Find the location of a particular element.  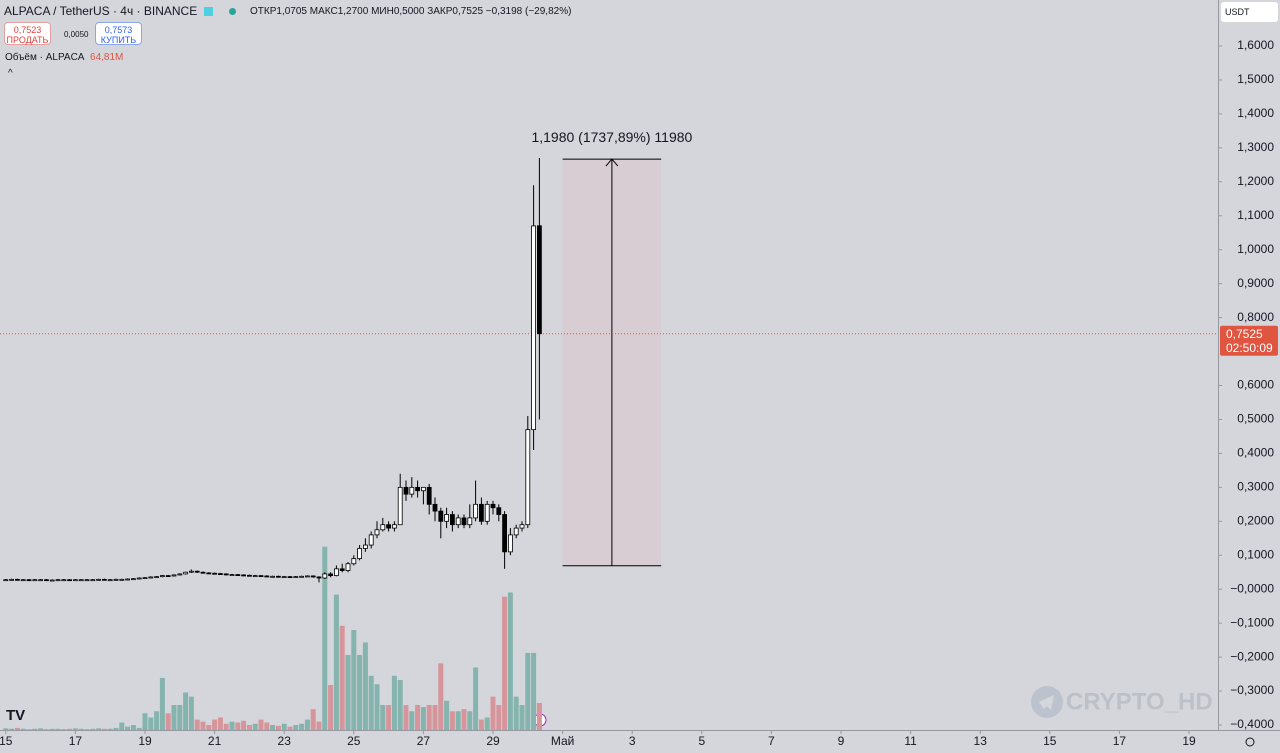

spread: 0,0050 is located at coordinates (76, 34).